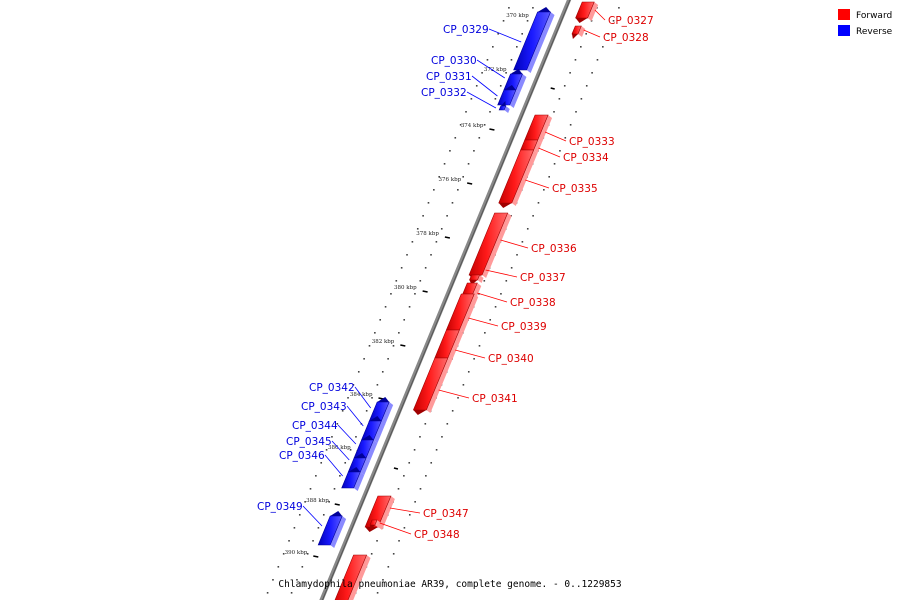 Image resolution: width=900 pixels, height=600 pixels. I want to click on gene-label-cp-0334: CP_0334, so click(586, 158).